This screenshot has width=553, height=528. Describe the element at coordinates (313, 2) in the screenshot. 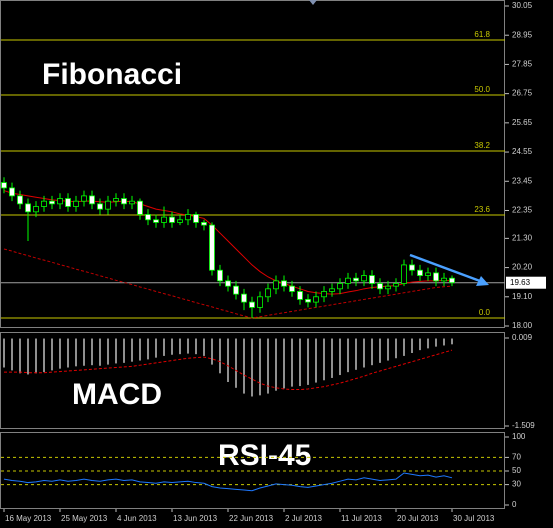

I see `scroll-marker` at that location.